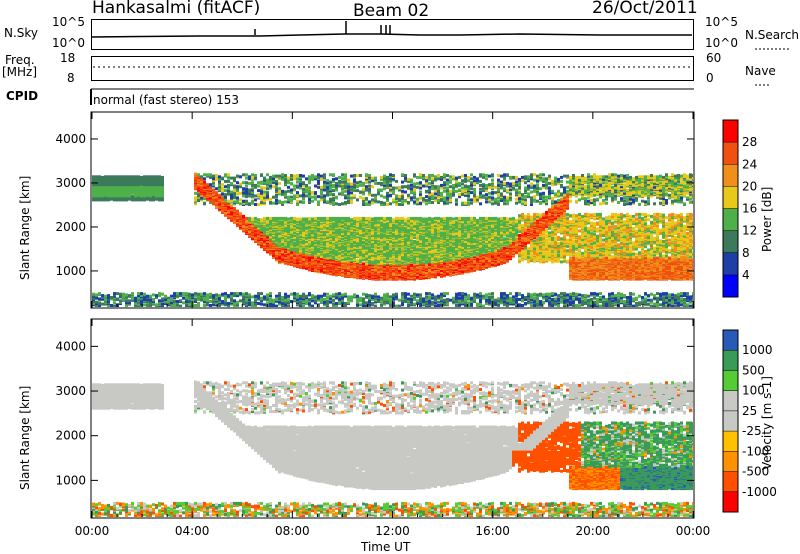  Describe the element at coordinates (20, 60) in the screenshot. I see `freq-label: Freq.` at that location.